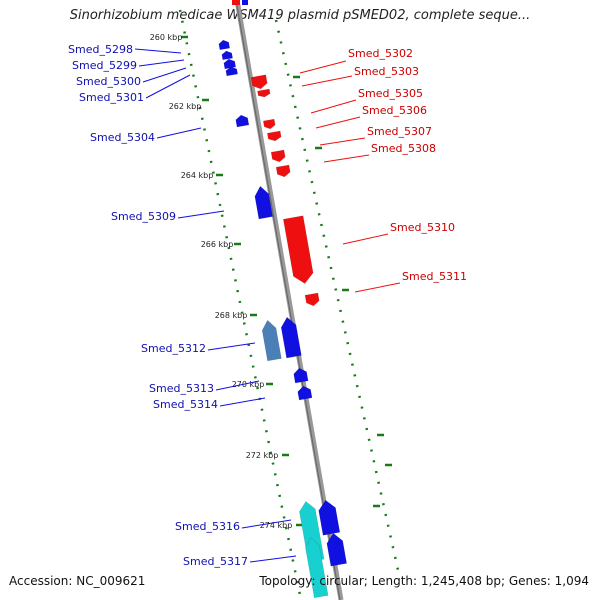  Describe the element at coordinates (215, 561) in the screenshot. I see `gene-label-smed-5317: Smed_5317` at that location.